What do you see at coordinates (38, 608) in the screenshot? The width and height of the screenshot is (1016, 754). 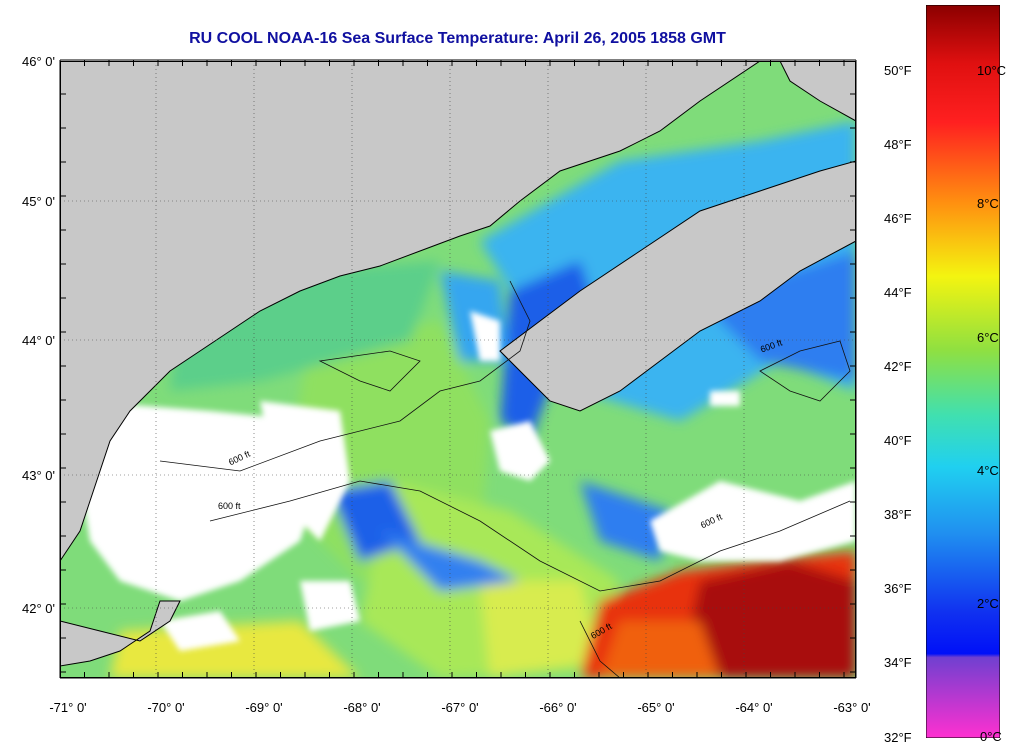 I see `lat-label: 42° 0'` at bounding box center [38, 608].